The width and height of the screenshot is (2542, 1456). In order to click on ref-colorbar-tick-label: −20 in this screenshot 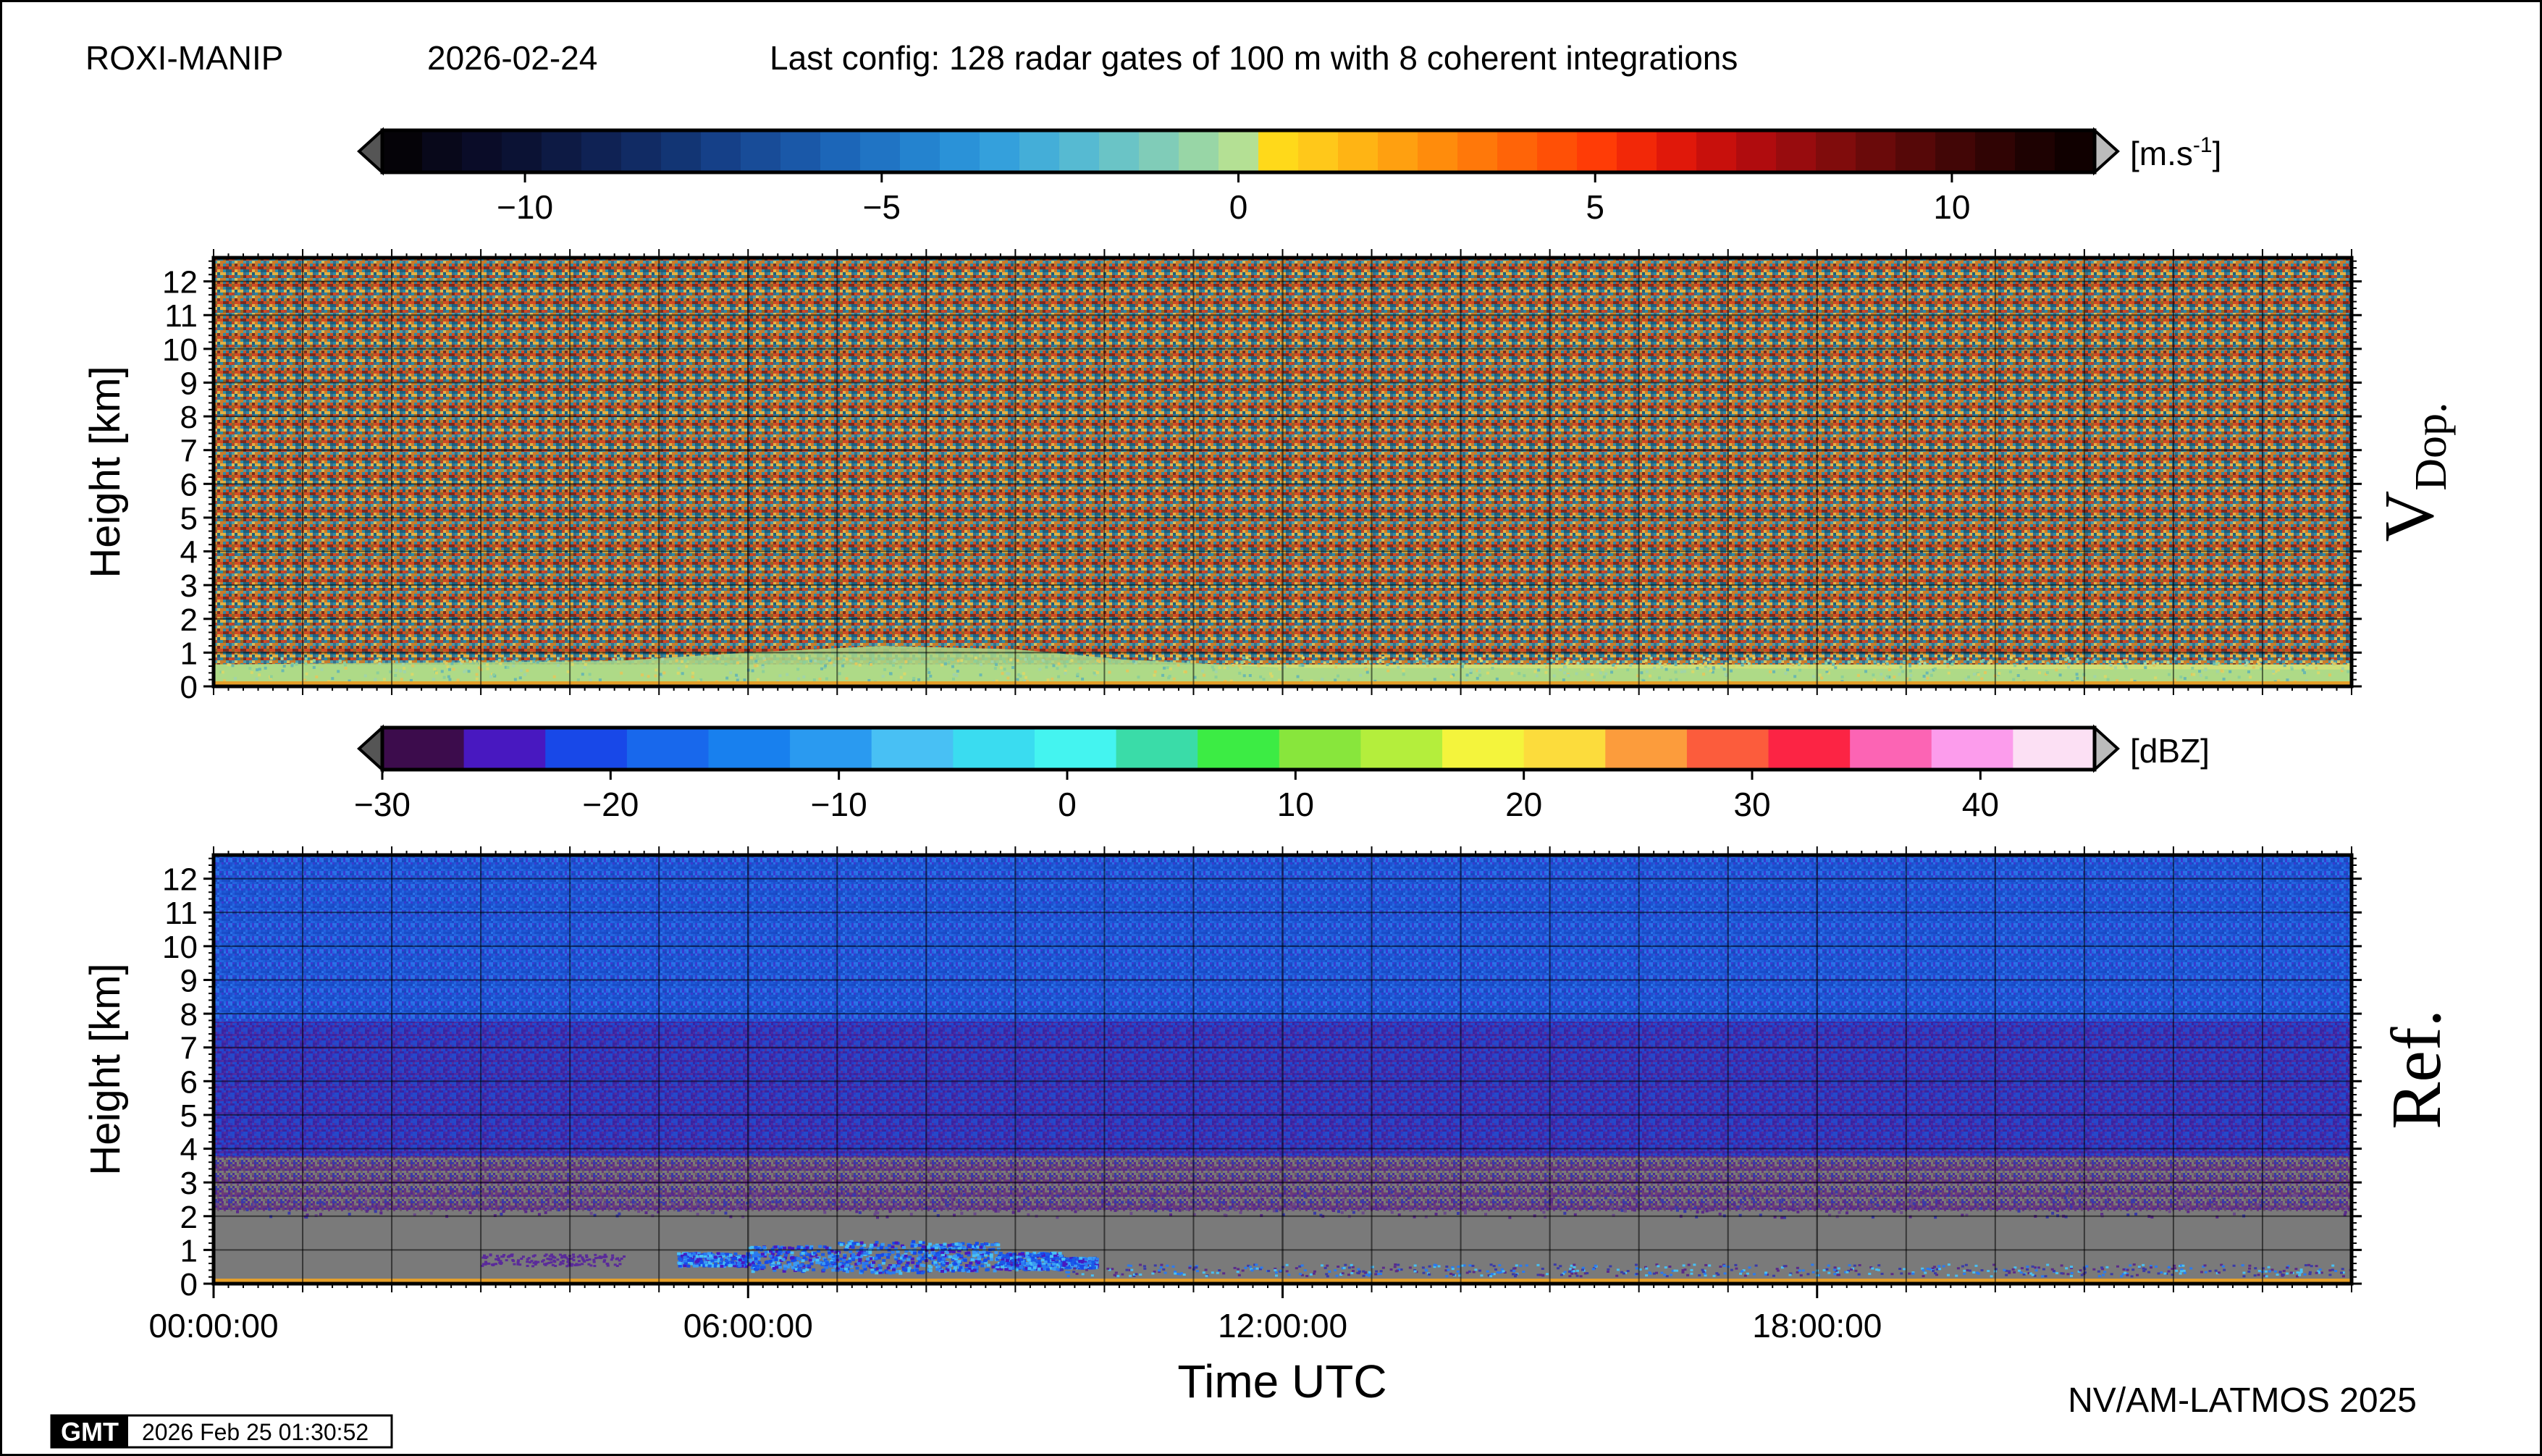, I will do `click(610, 804)`.